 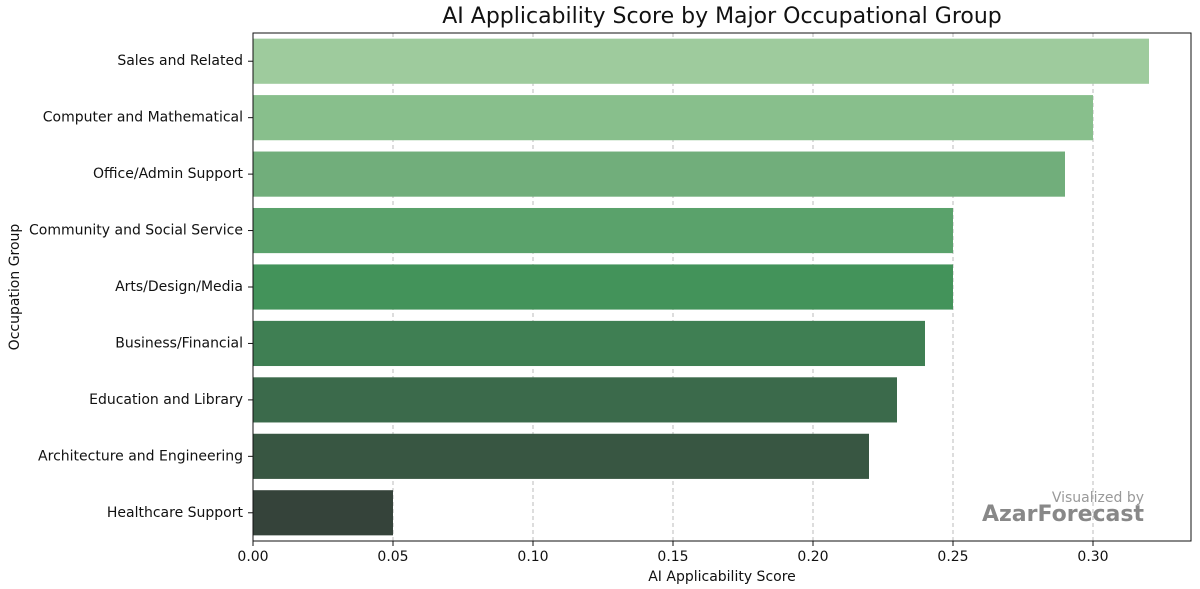 What do you see at coordinates (166, 400) in the screenshot?
I see `y-tick-label: Education and Library` at bounding box center [166, 400].